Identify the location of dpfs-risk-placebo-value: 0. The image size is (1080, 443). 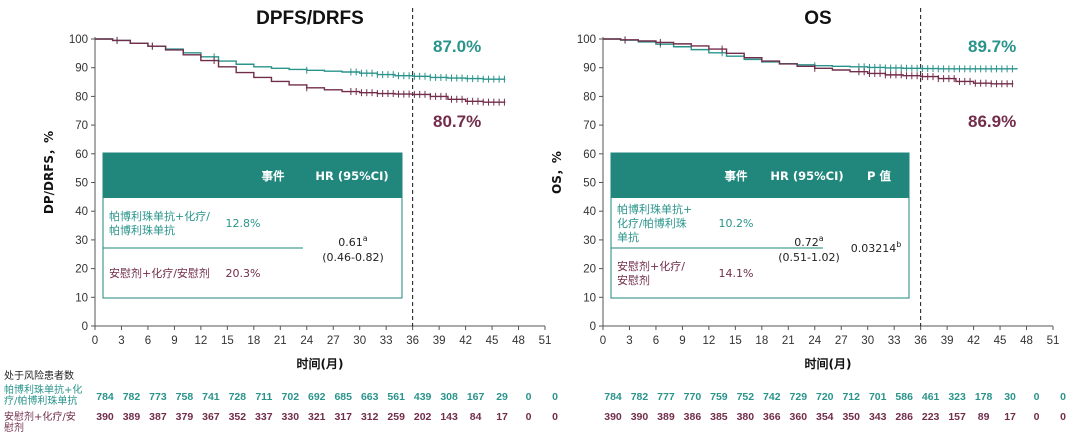
(555, 417).